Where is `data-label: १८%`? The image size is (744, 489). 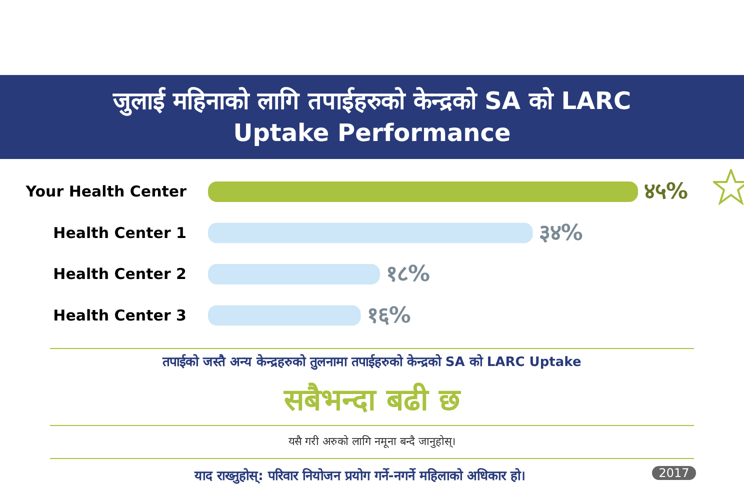
data-label: १८% is located at coordinates (408, 275).